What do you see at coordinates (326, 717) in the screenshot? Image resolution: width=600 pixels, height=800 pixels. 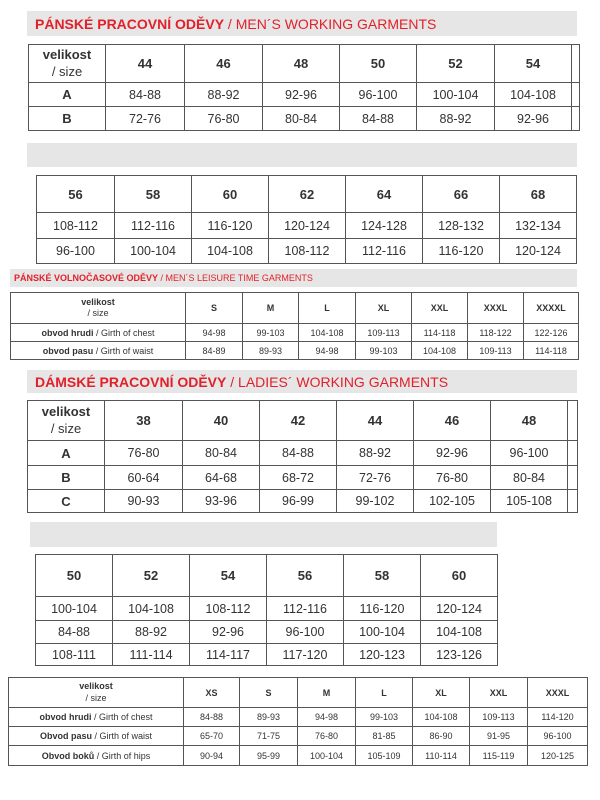 I see `value-cell: 94-98` at bounding box center [326, 717].